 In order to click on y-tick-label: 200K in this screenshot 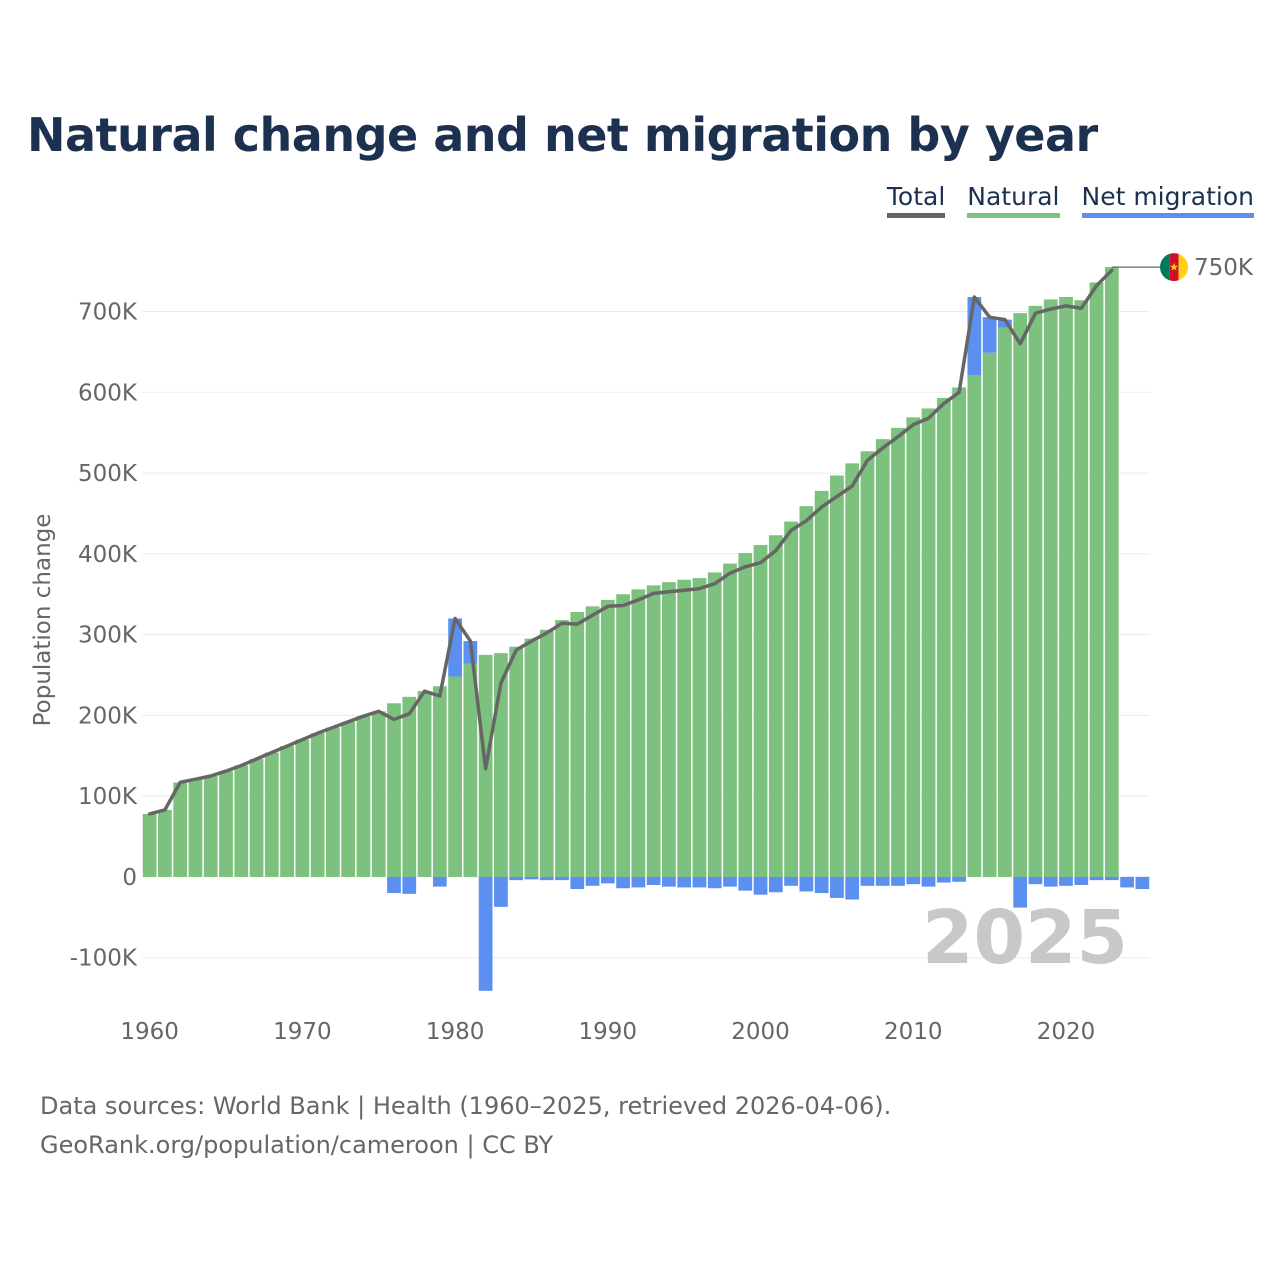, I will do `click(108, 716)`.